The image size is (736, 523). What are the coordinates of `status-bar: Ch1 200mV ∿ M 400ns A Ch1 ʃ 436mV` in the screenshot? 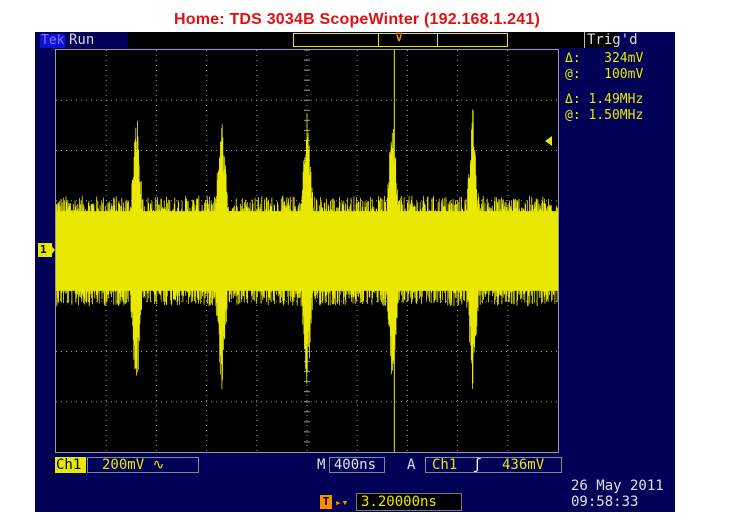 It's located at (308, 465).